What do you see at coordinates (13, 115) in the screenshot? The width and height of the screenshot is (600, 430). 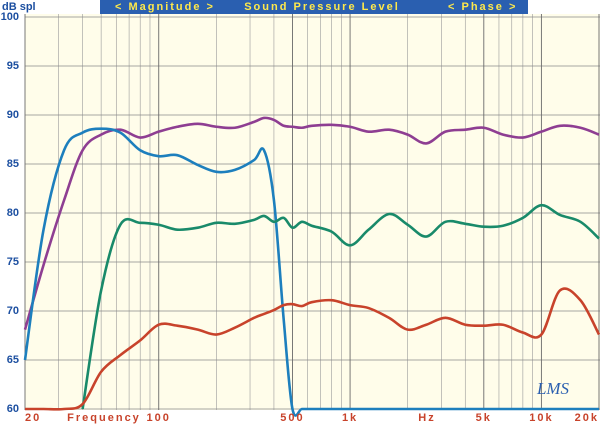 I see `y-tick-label: 90` at bounding box center [13, 115].